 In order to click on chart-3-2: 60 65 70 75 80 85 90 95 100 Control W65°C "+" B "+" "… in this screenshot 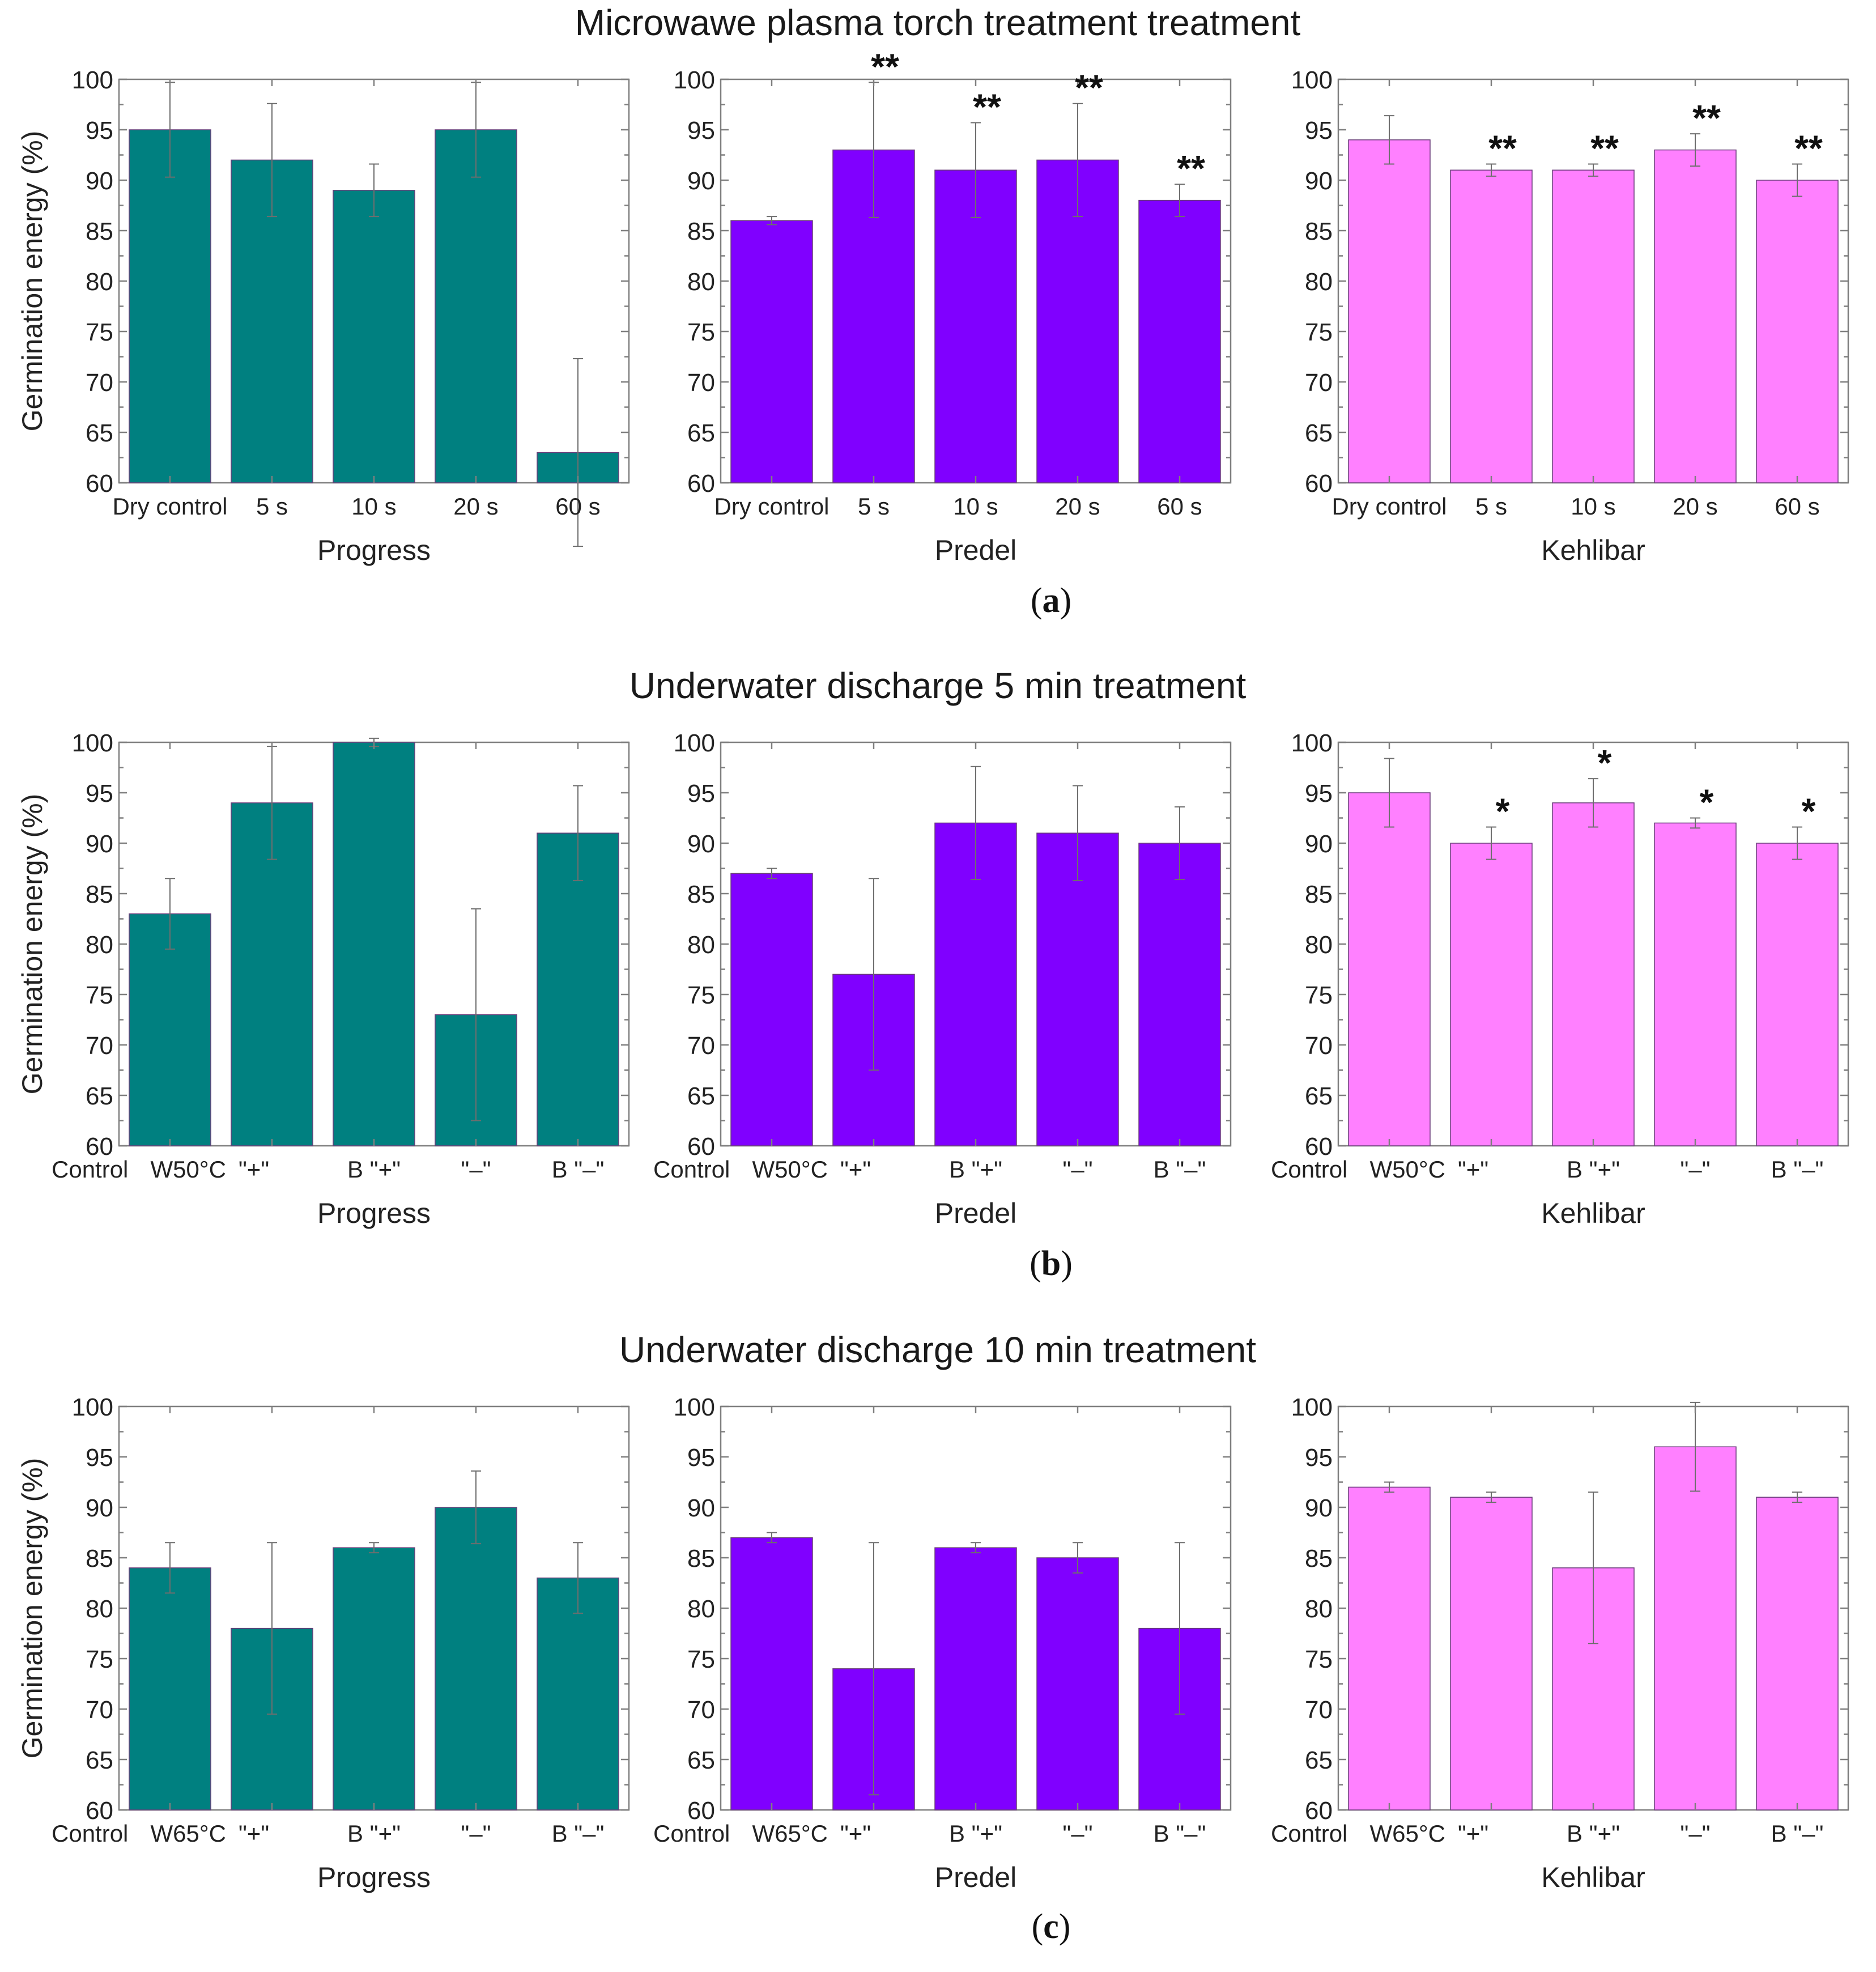, I will do `click(942, 1643)`.